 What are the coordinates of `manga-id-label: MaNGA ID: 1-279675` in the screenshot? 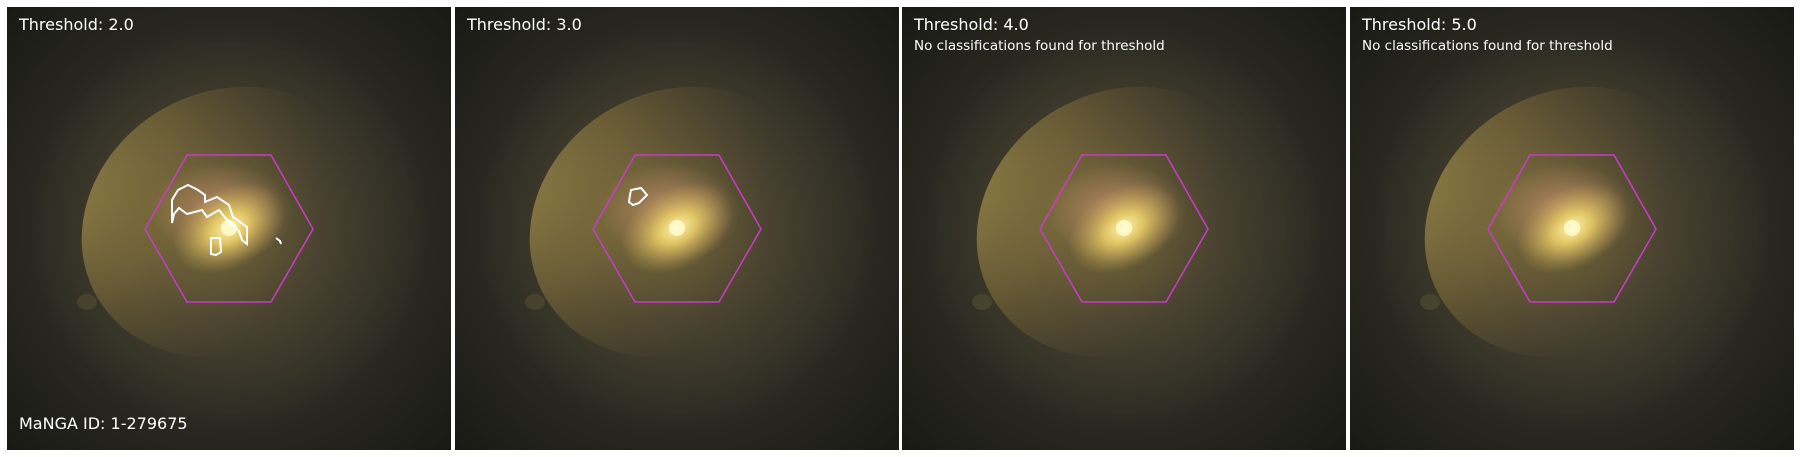 It's located at (103, 423).